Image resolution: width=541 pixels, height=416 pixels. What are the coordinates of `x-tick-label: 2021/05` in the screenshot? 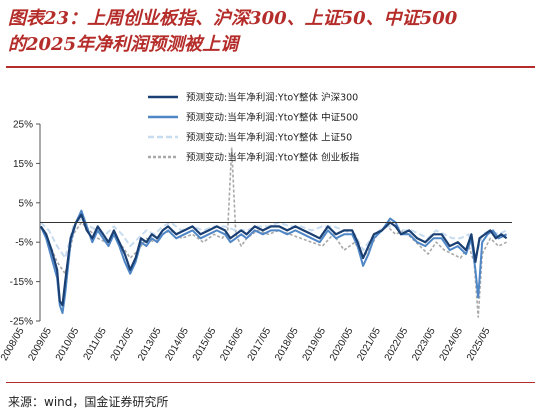 It's located at (369, 344).